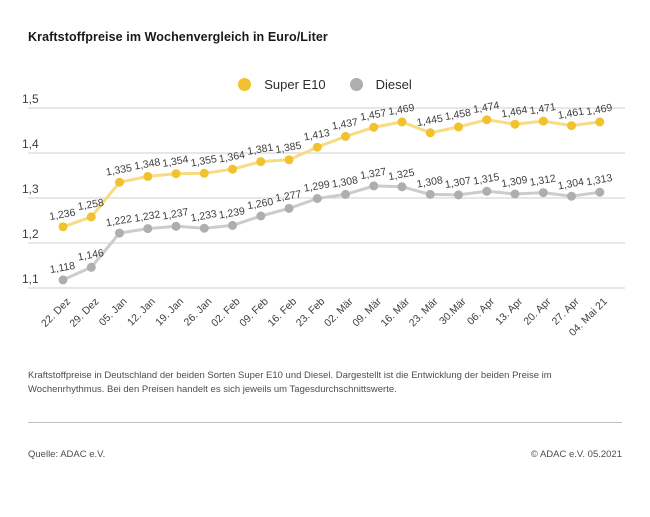 Image resolution: width=650 pixels, height=517 pixels. Describe the element at coordinates (30, 279) in the screenshot. I see `y-axis-tick-label: 1,1` at that location.